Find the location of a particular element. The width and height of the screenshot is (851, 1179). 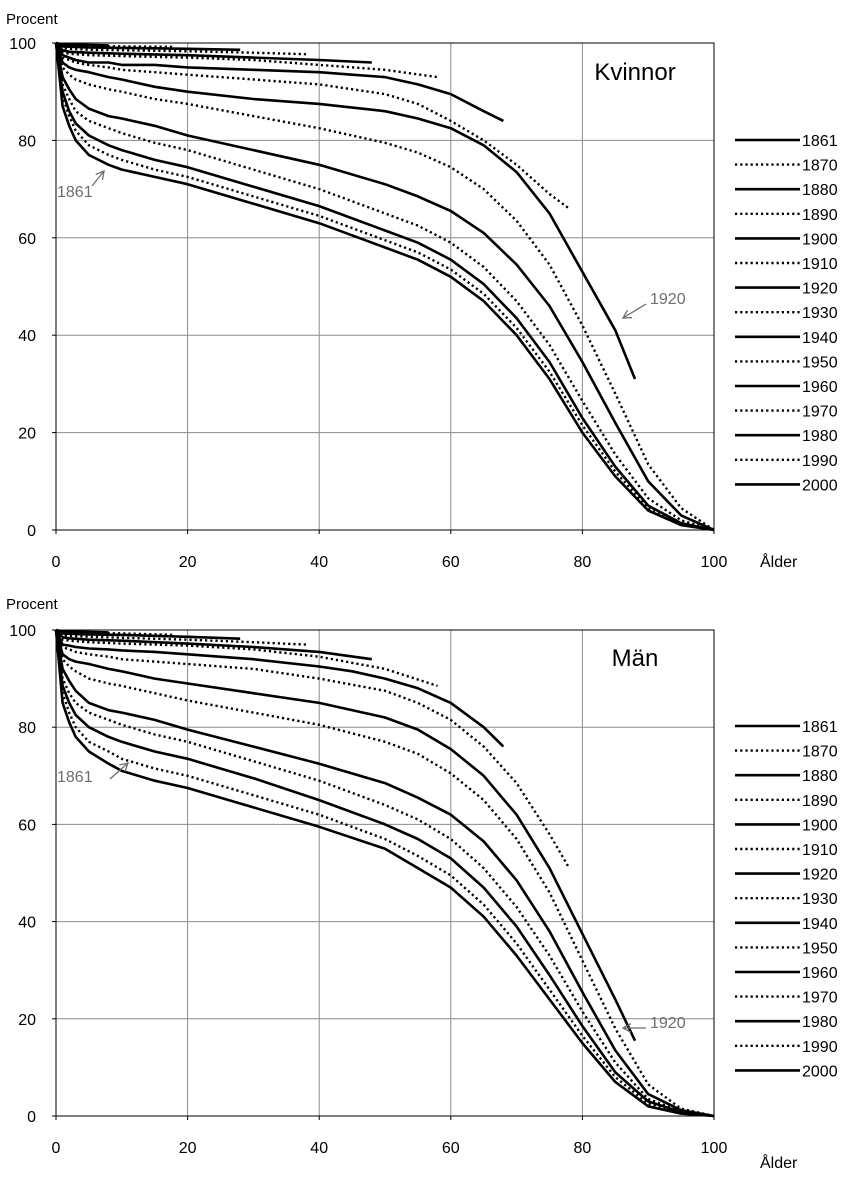

panel-title: Män is located at coordinates (635, 658).